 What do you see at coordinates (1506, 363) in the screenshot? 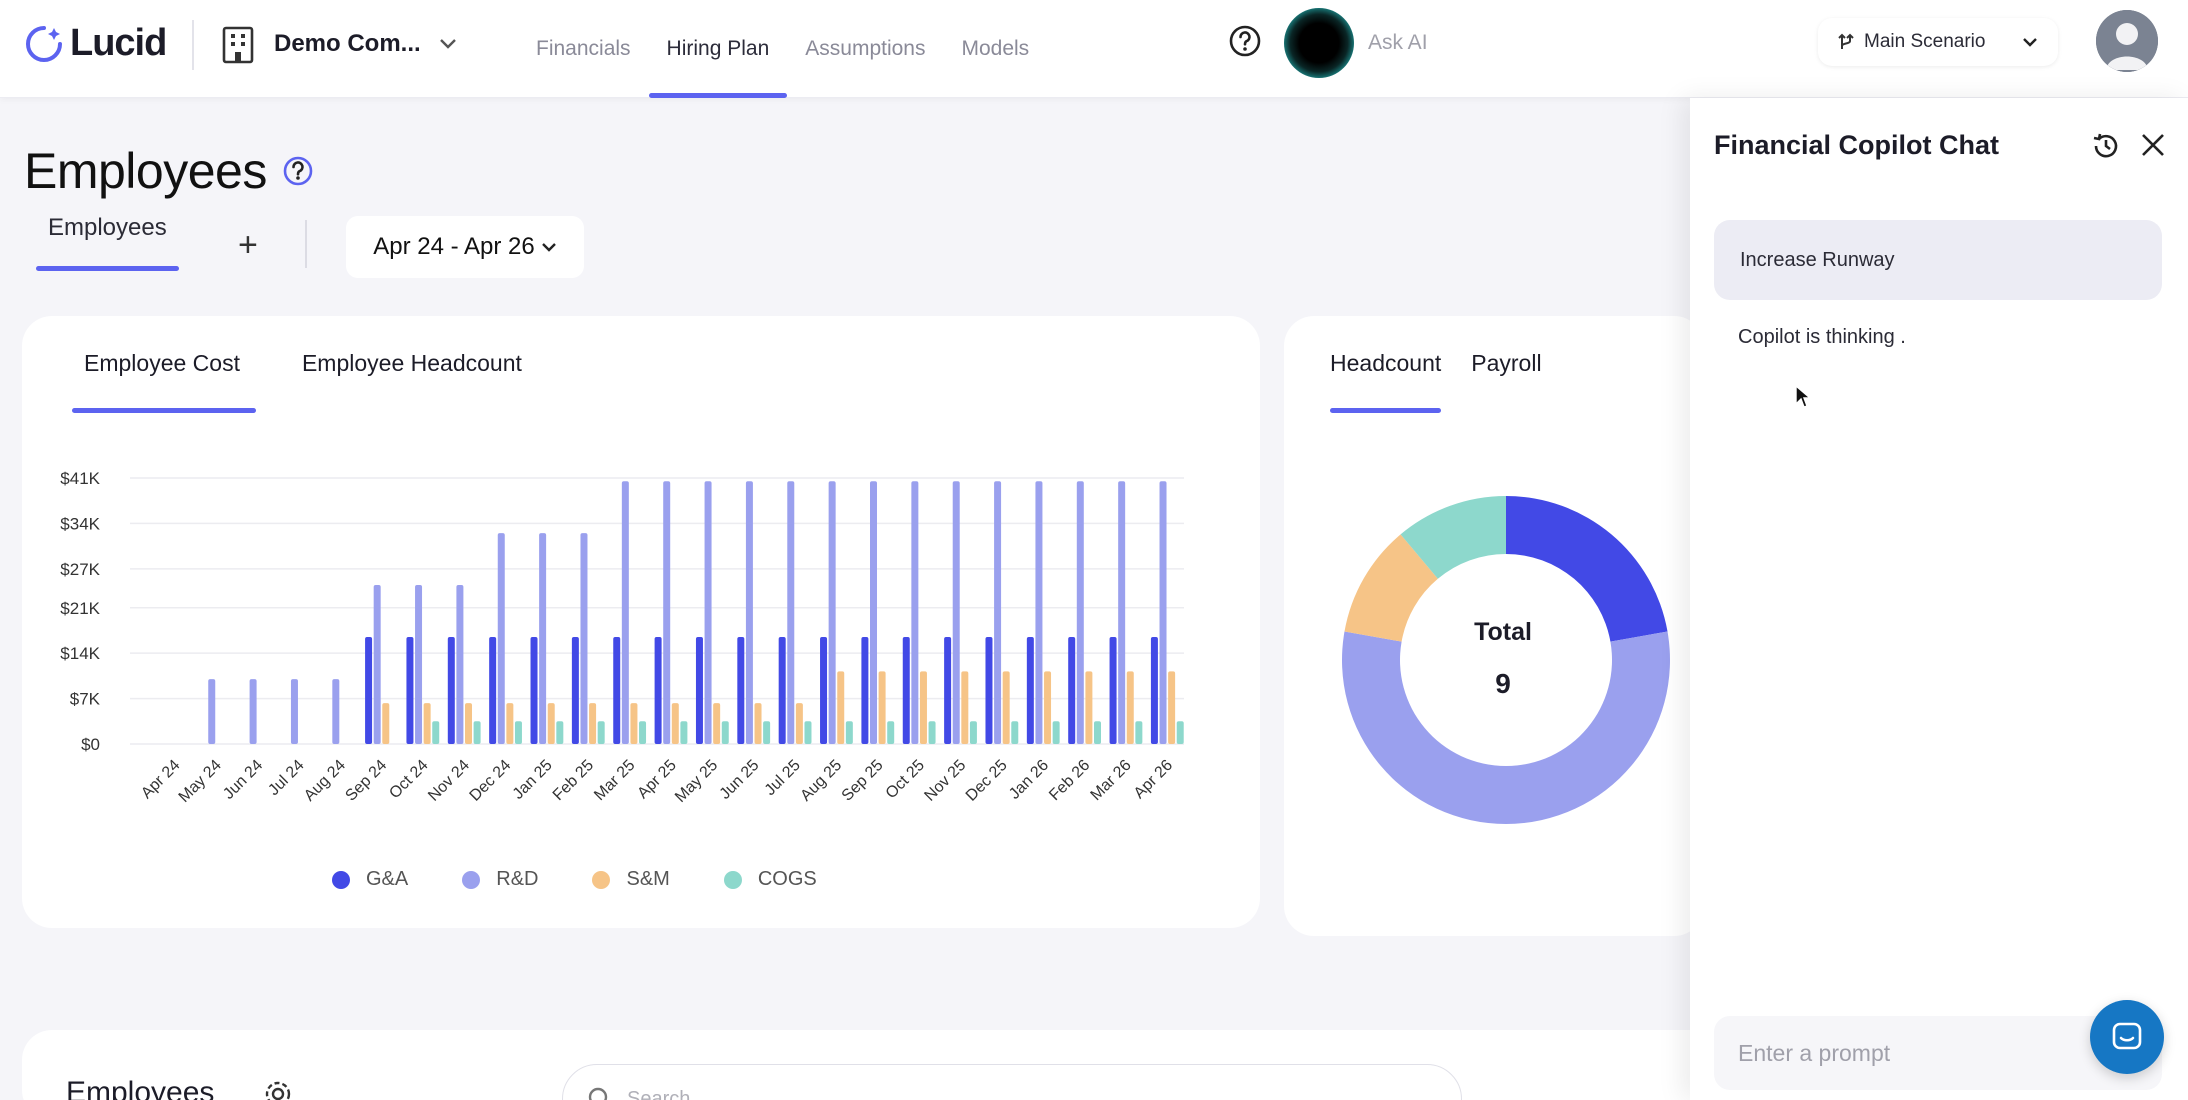
I see `tab-payroll: Payroll` at bounding box center [1506, 363].